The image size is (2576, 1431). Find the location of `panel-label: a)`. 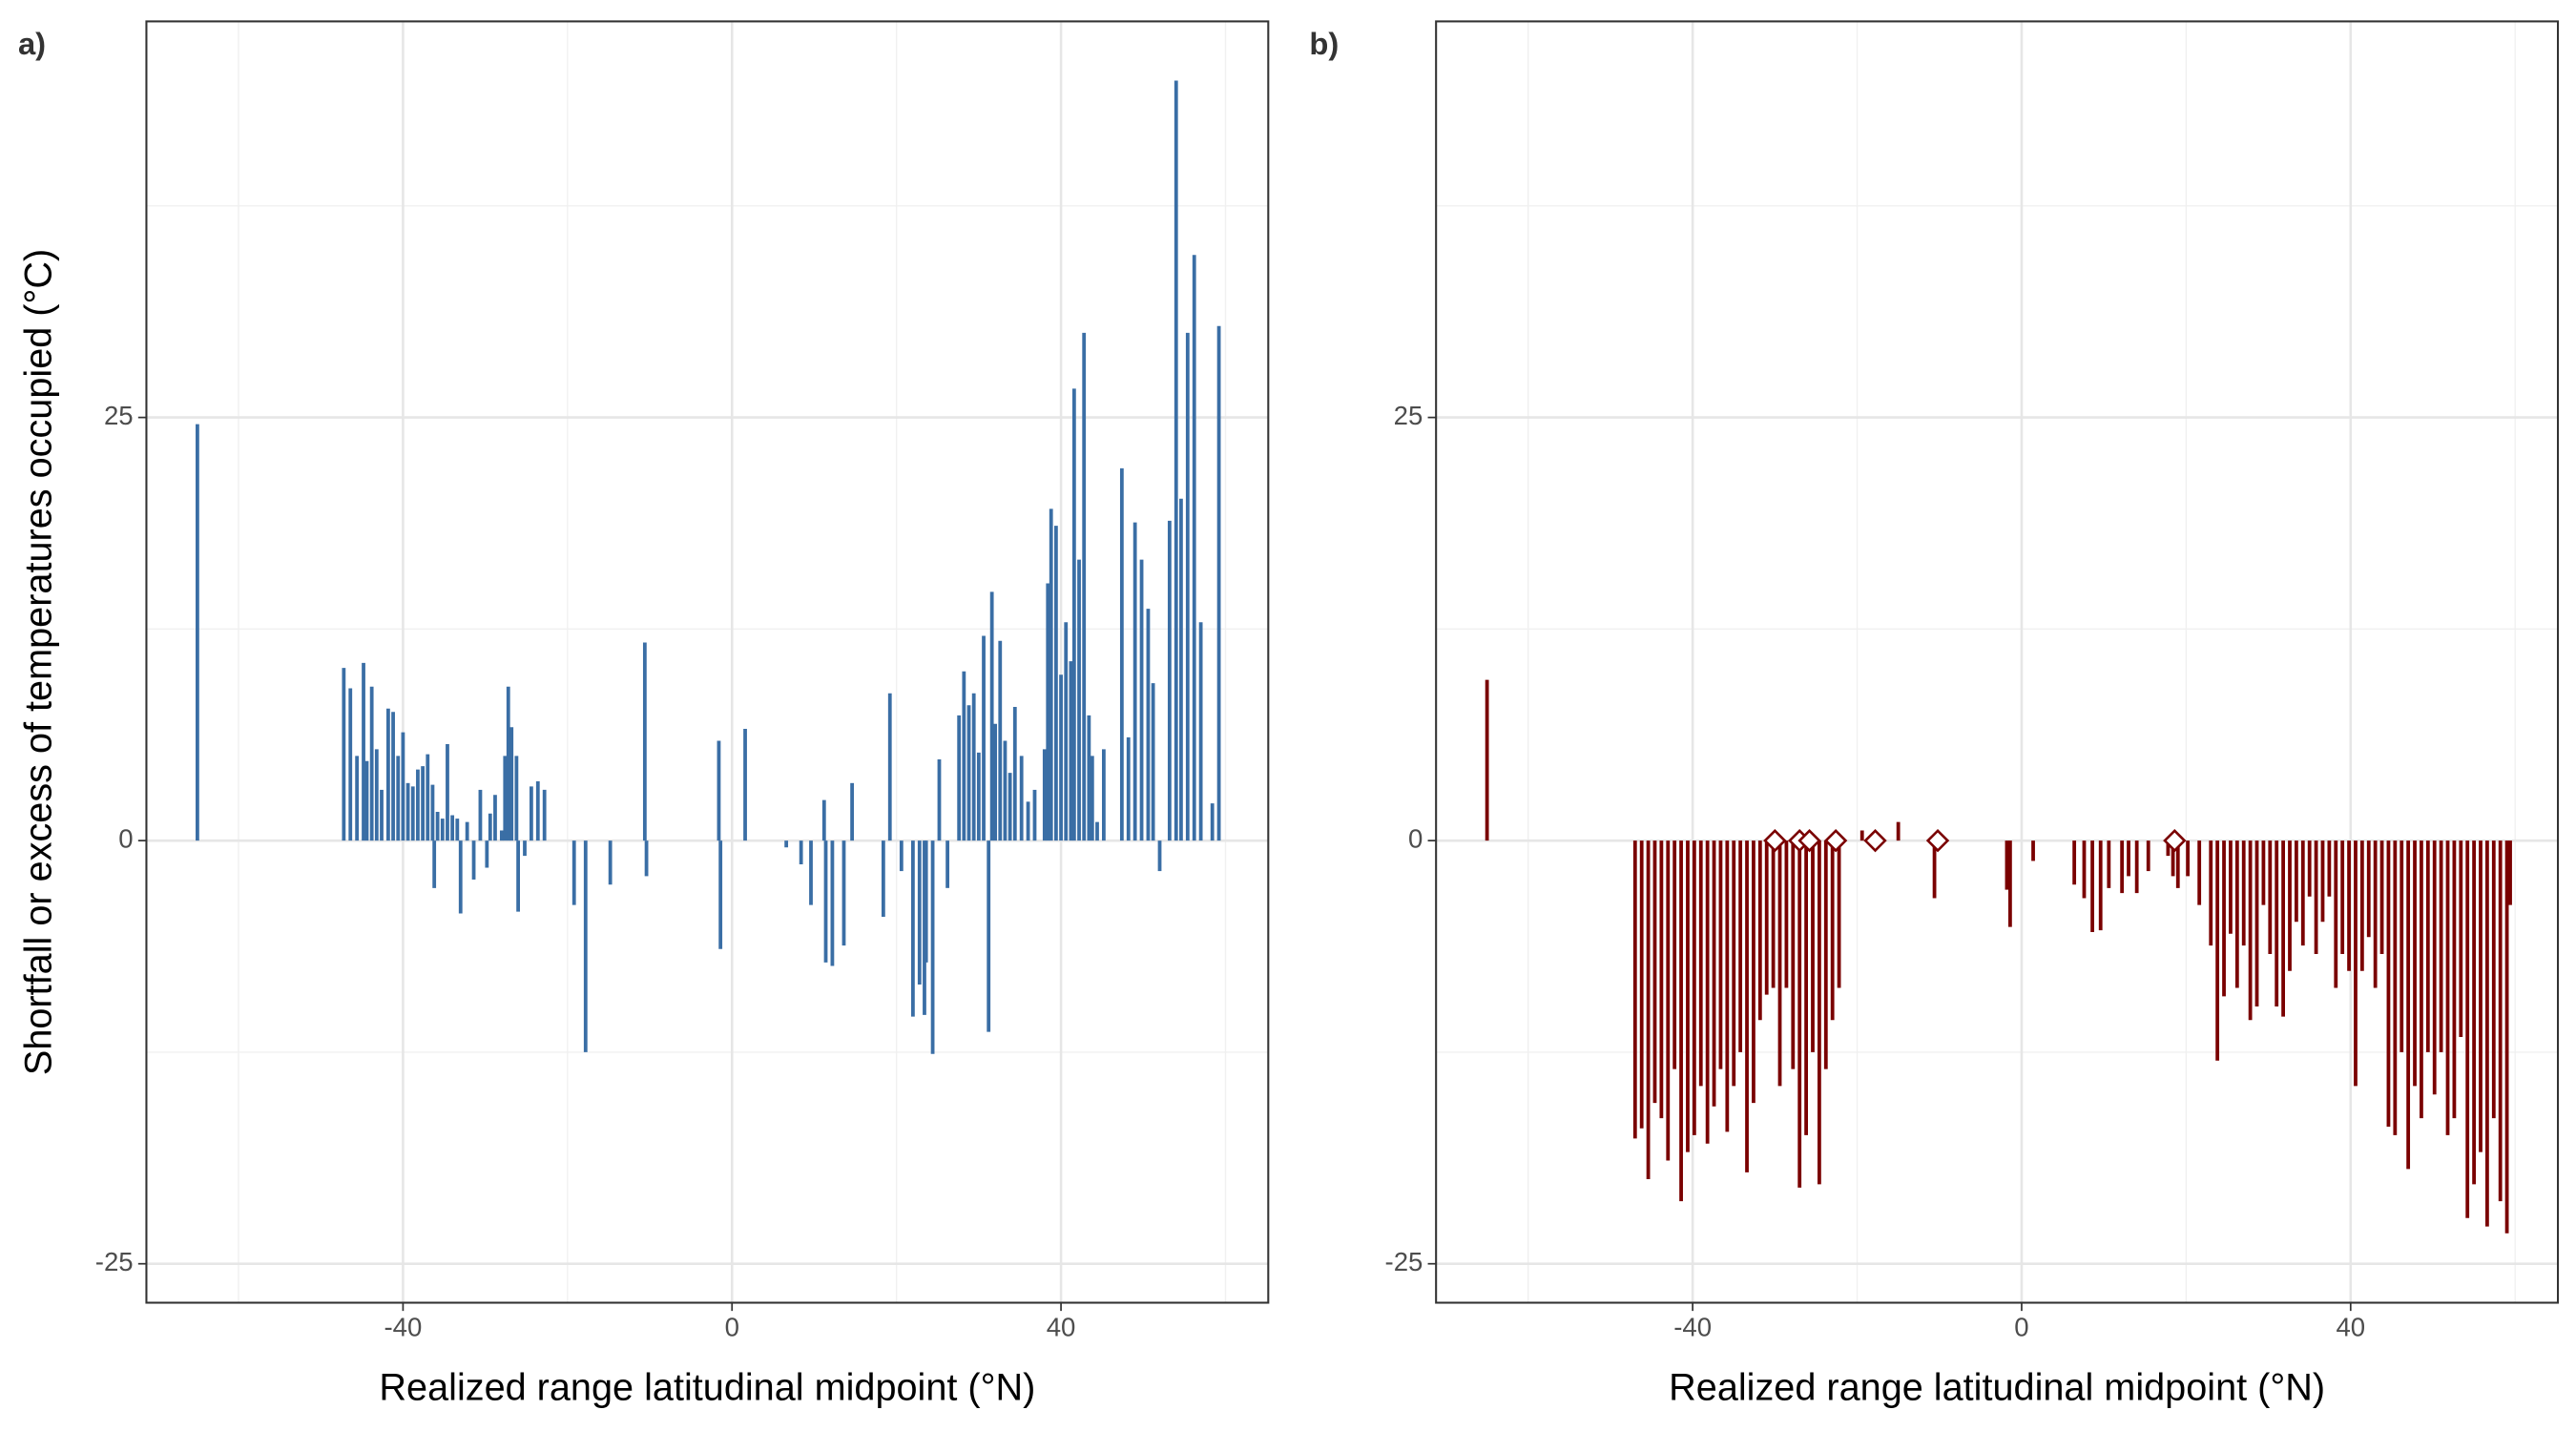

panel-label: a) is located at coordinates (32, 43).